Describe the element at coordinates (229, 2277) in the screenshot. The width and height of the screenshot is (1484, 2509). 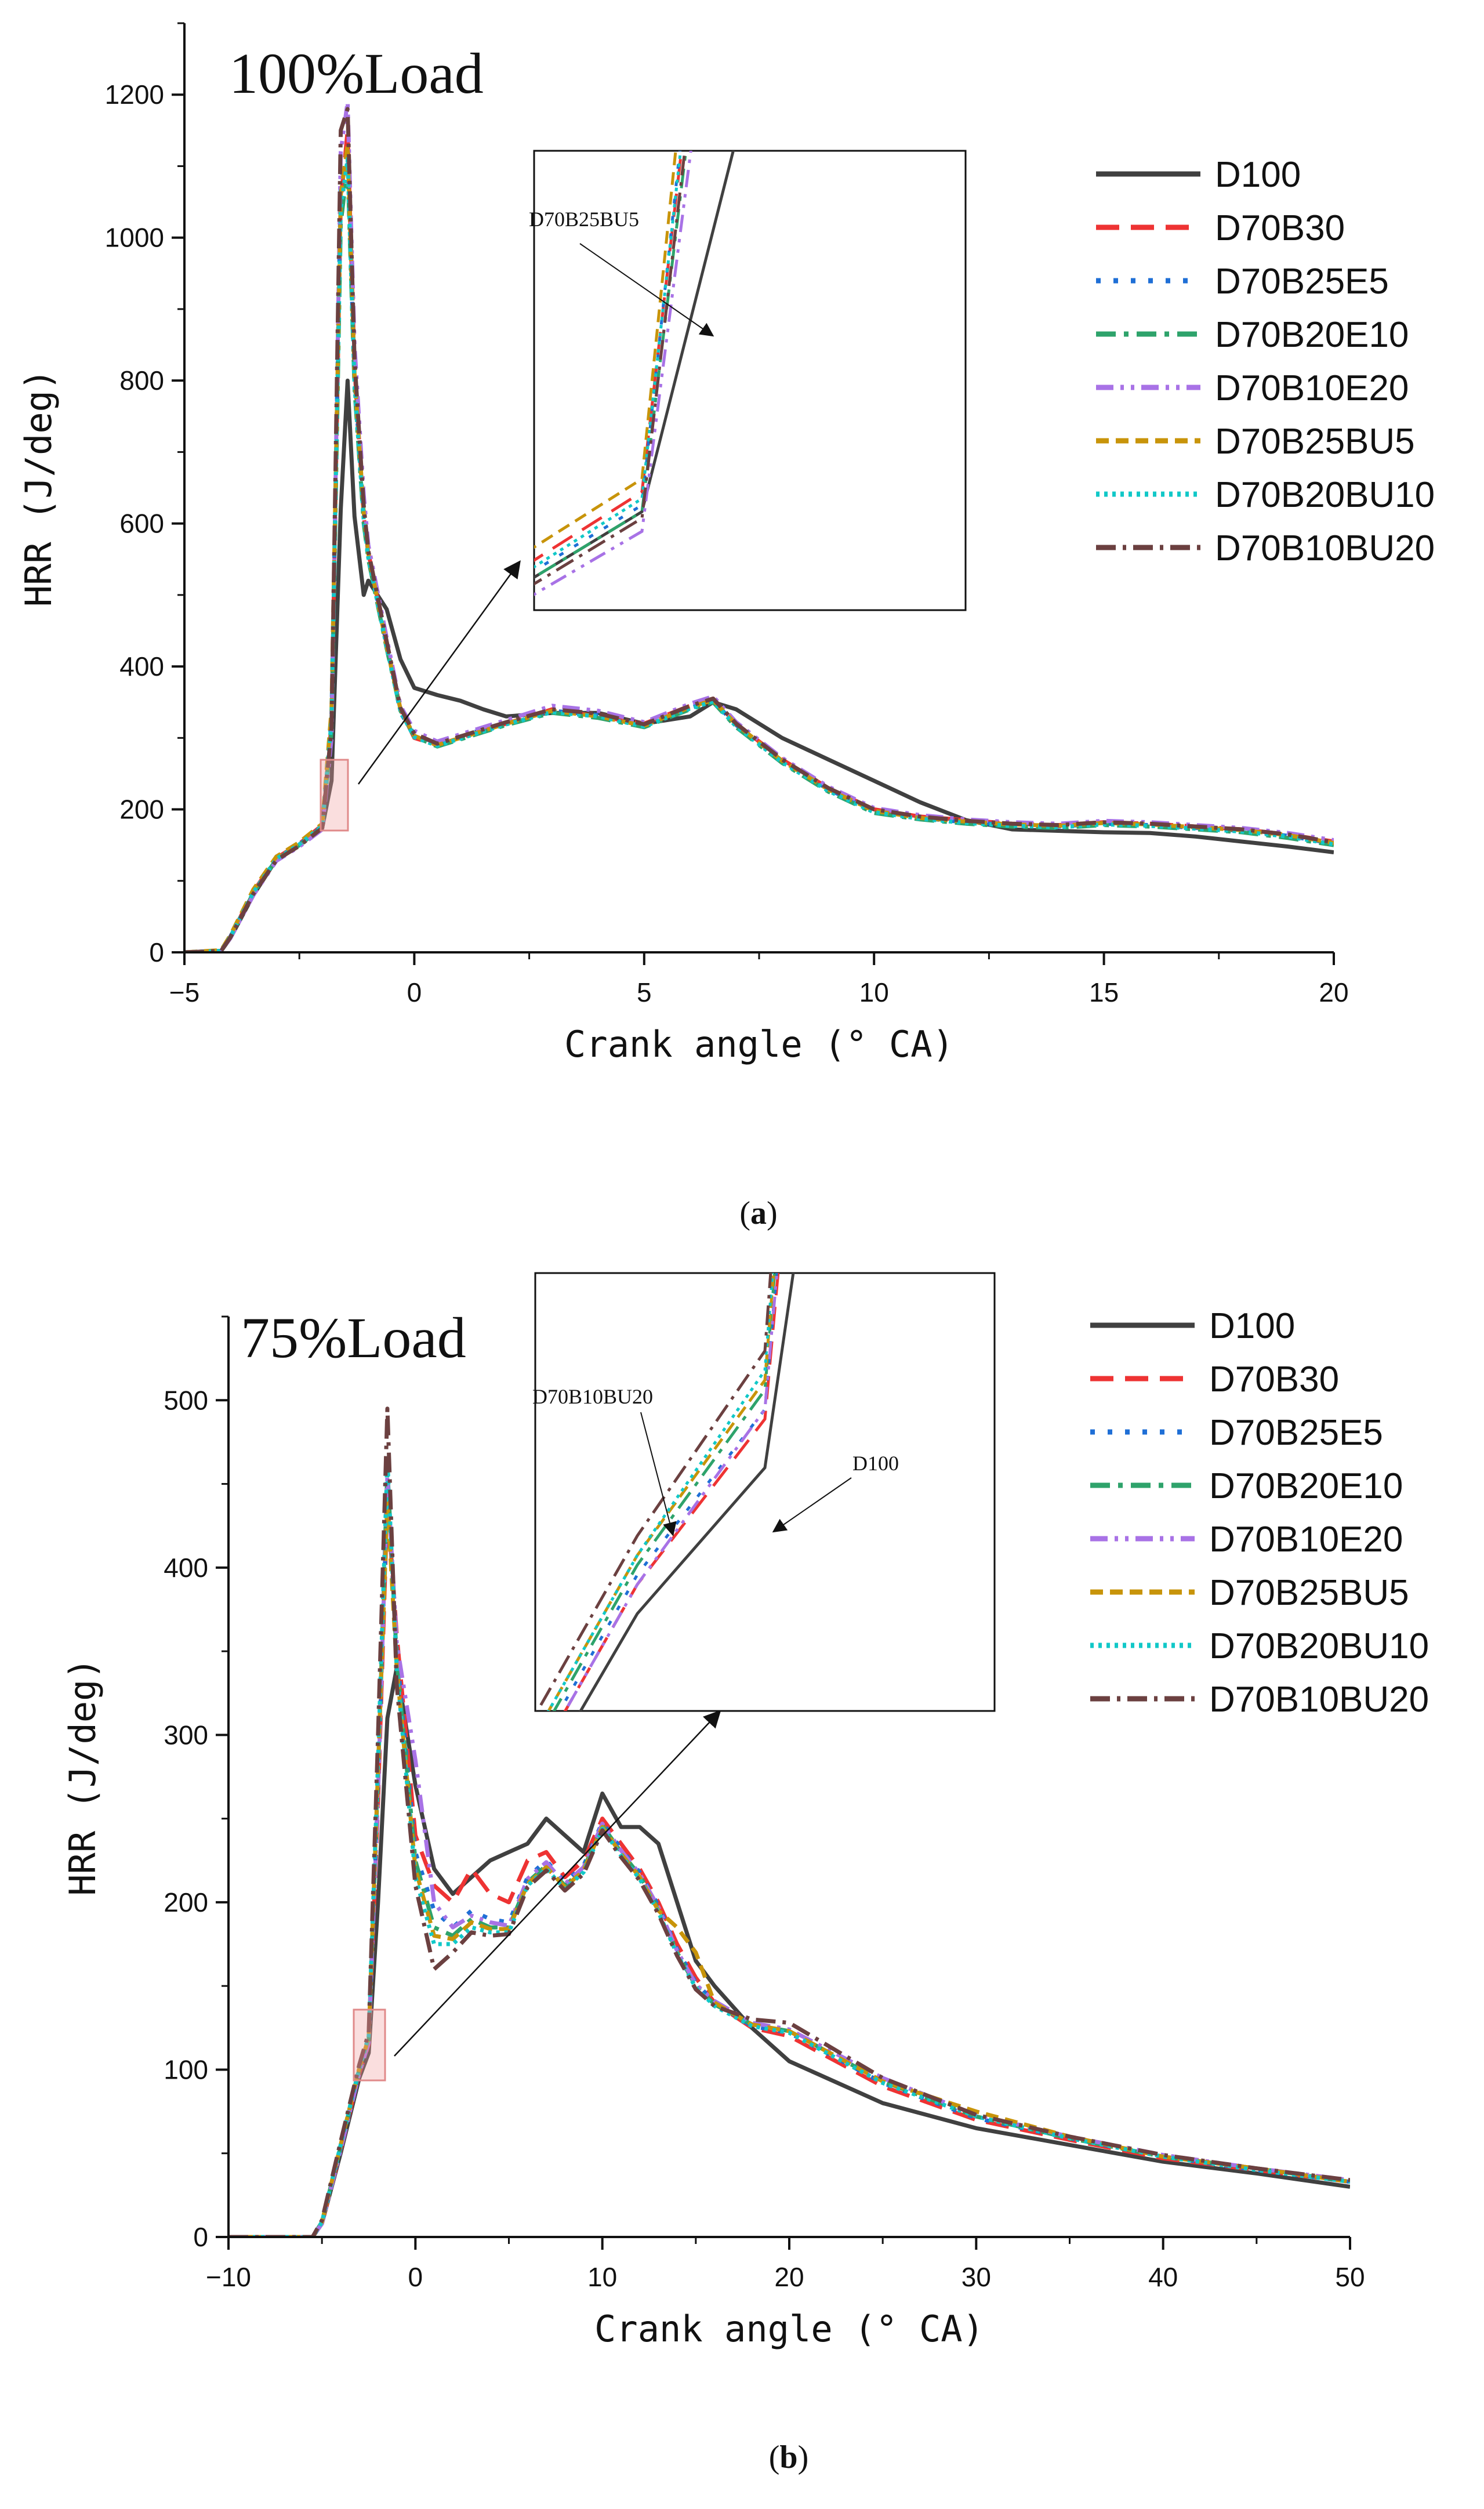
I see `x-tick-label: −10` at that location.